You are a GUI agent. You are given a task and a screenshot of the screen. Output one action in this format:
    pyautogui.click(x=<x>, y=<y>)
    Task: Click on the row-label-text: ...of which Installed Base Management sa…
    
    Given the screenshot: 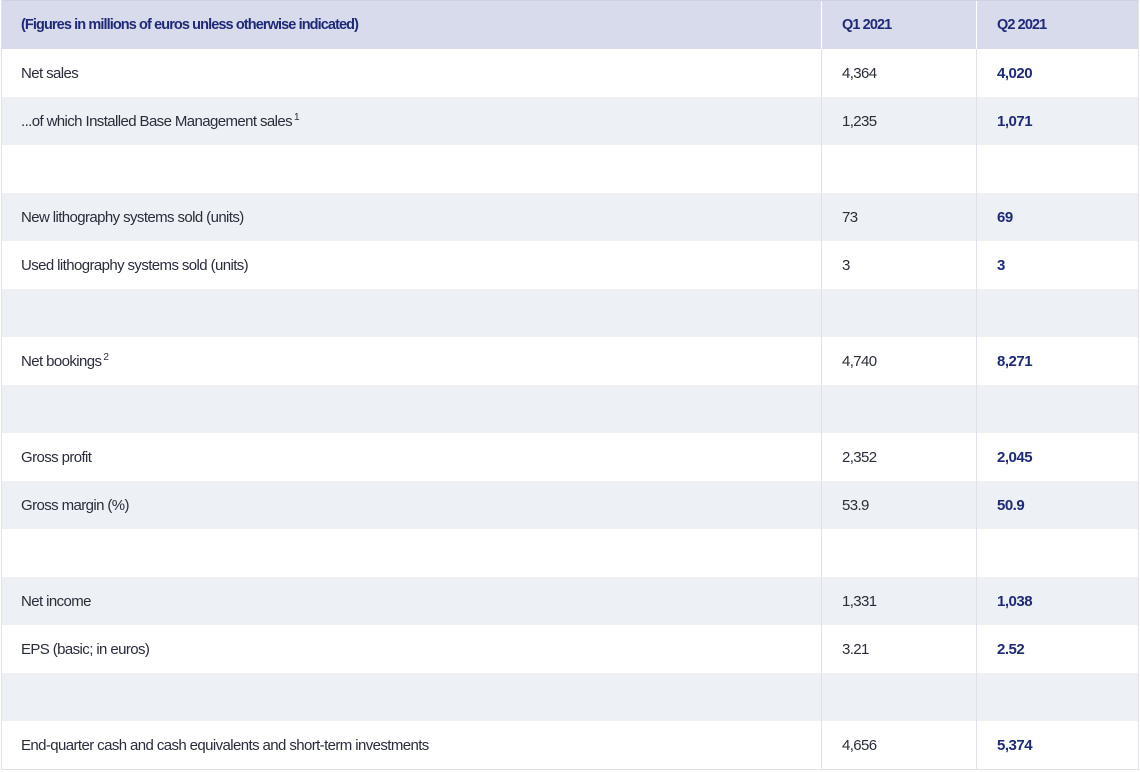 What is the action you would take?
    pyautogui.click(x=157, y=121)
    